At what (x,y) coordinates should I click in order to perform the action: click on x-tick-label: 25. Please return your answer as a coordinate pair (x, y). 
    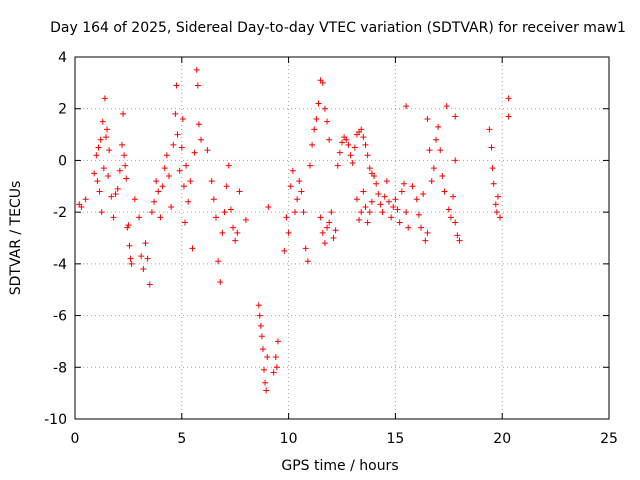
    Looking at the image, I should click on (609, 439).